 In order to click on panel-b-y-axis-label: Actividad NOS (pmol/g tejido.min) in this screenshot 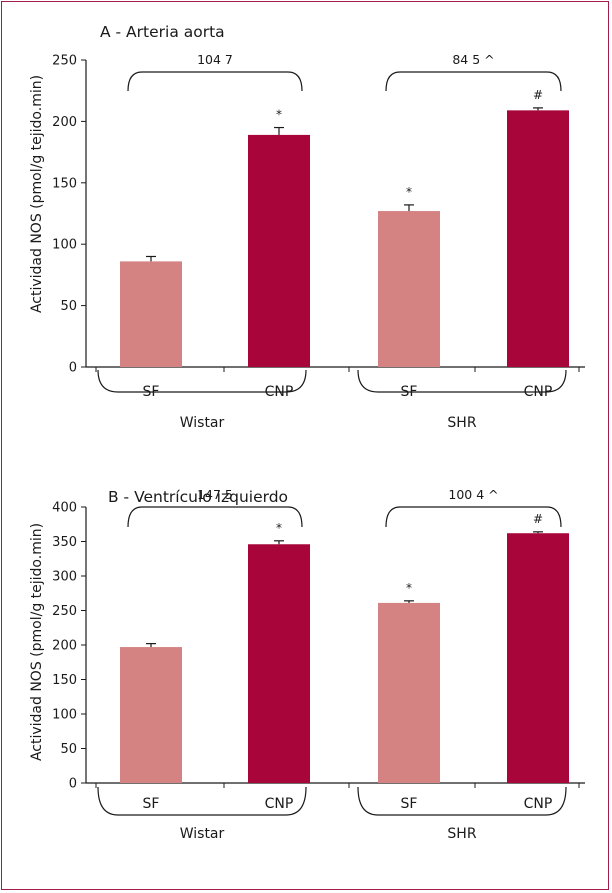, I will do `click(37, 642)`.